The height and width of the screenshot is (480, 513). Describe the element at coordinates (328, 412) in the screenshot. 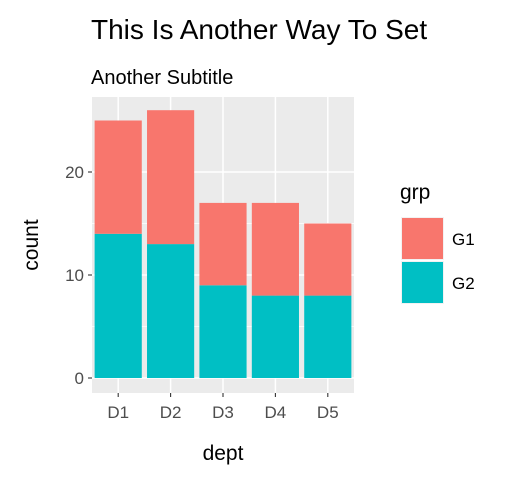

I see `x-tick-label: D5` at that location.